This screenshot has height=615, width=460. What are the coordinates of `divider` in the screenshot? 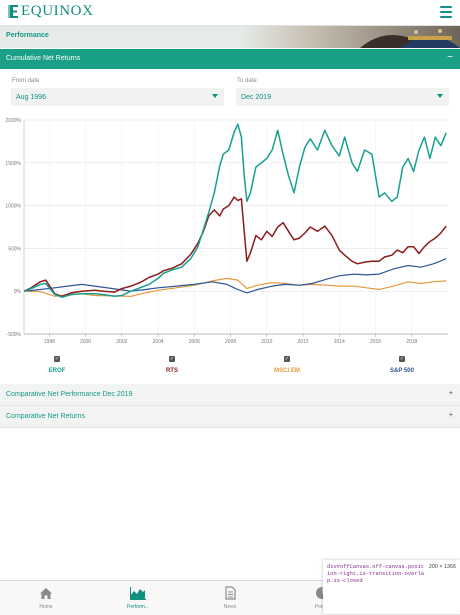 It's located at (230, 426).